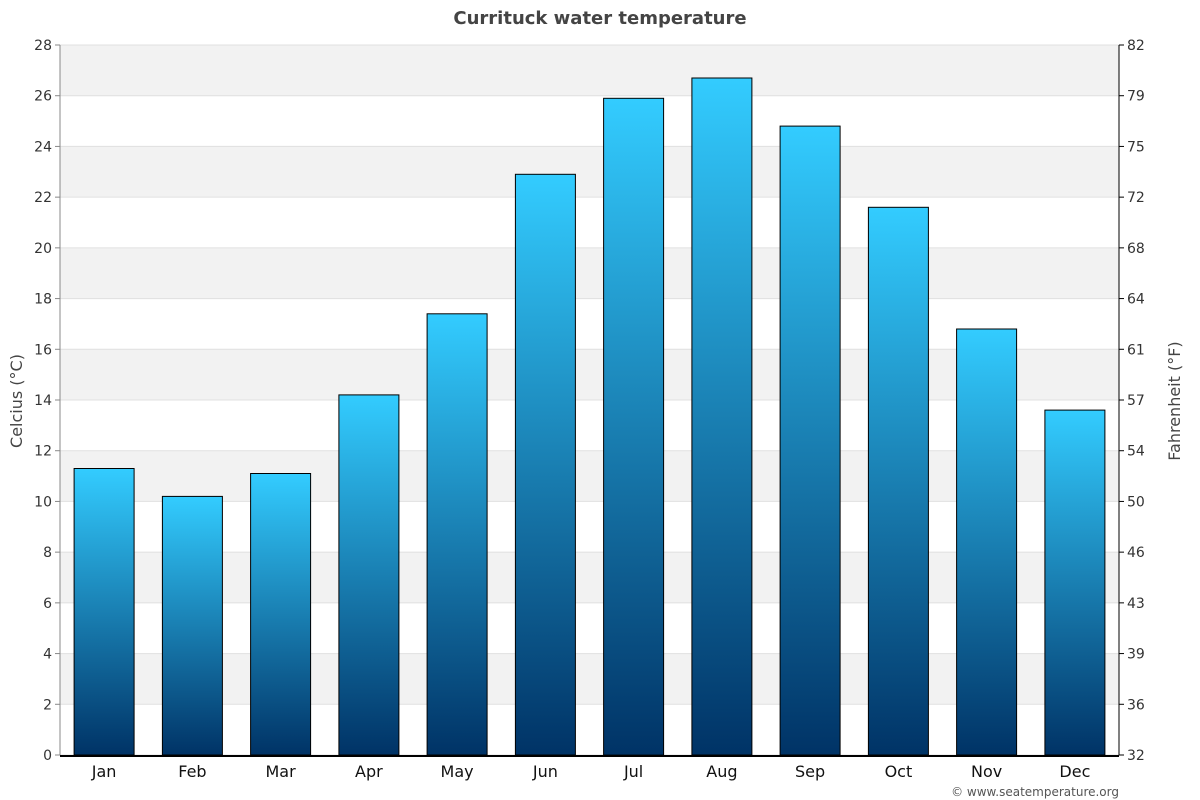 This screenshot has height=800, width=1200. What do you see at coordinates (1136, 452) in the screenshot?
I see `right-tick-label: 54` at bounding box center [1136, 452].